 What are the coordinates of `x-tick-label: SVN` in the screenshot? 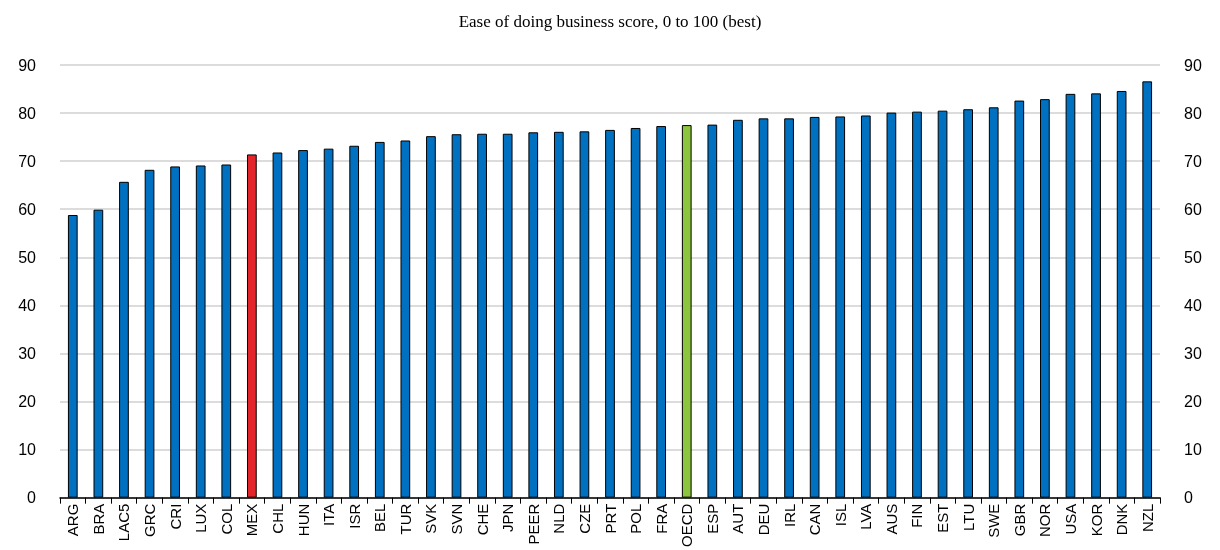 It's located at (457, 519).